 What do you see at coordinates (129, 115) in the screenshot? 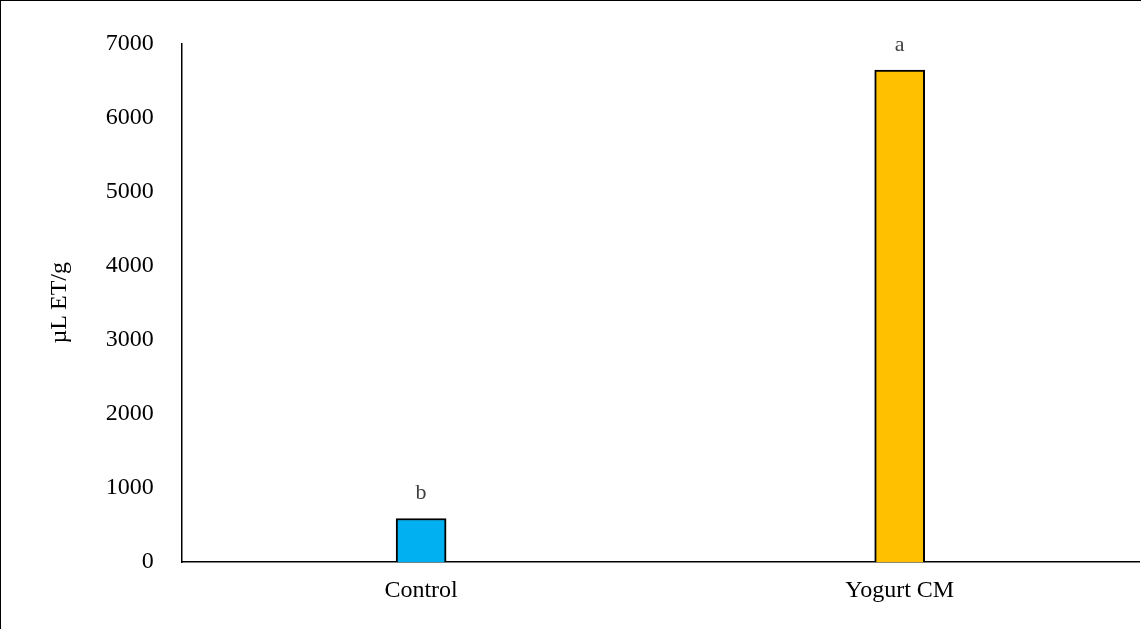
I see `y-tick-label: 6000` at bounding box center [129, 115].